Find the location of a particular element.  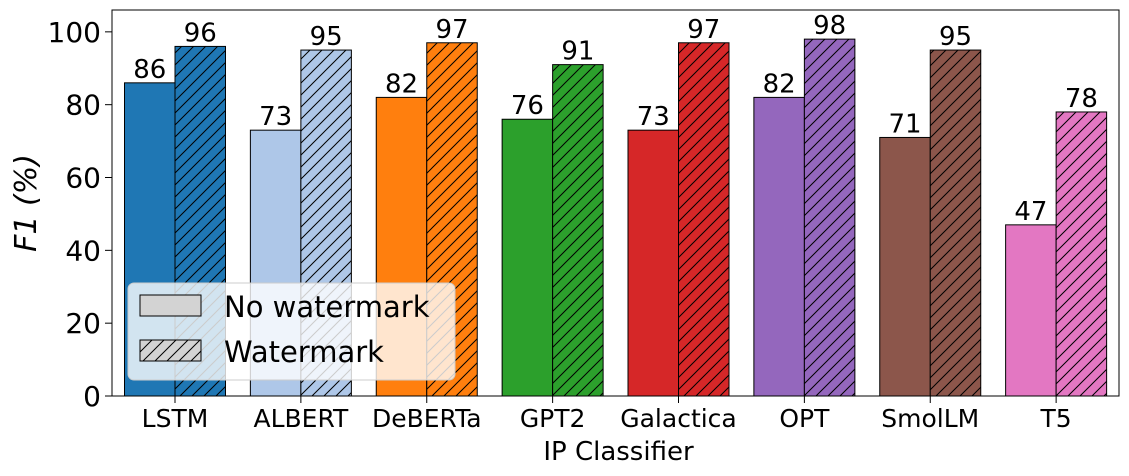

bar-label-albert-watermark: 95 is located at coordinates (326, 37).